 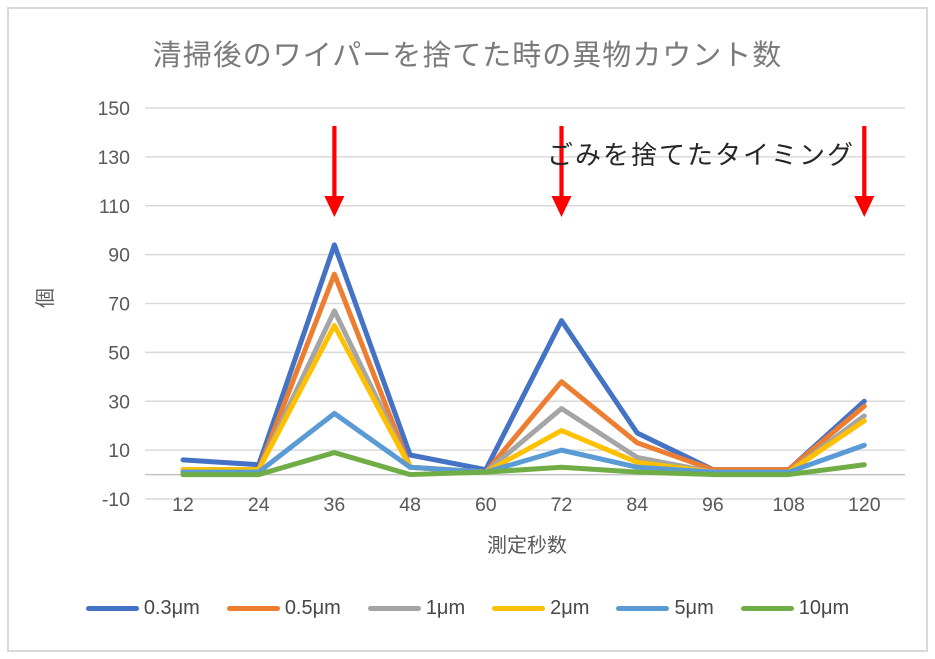 I want to click on y-axis-title: 個, so click(x=45, y=298).